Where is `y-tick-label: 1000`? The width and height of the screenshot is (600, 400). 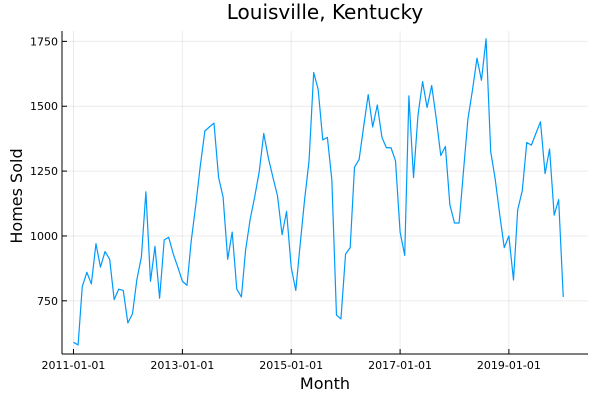
y-tick-label: 1000 is located at coordinates (44, 236).